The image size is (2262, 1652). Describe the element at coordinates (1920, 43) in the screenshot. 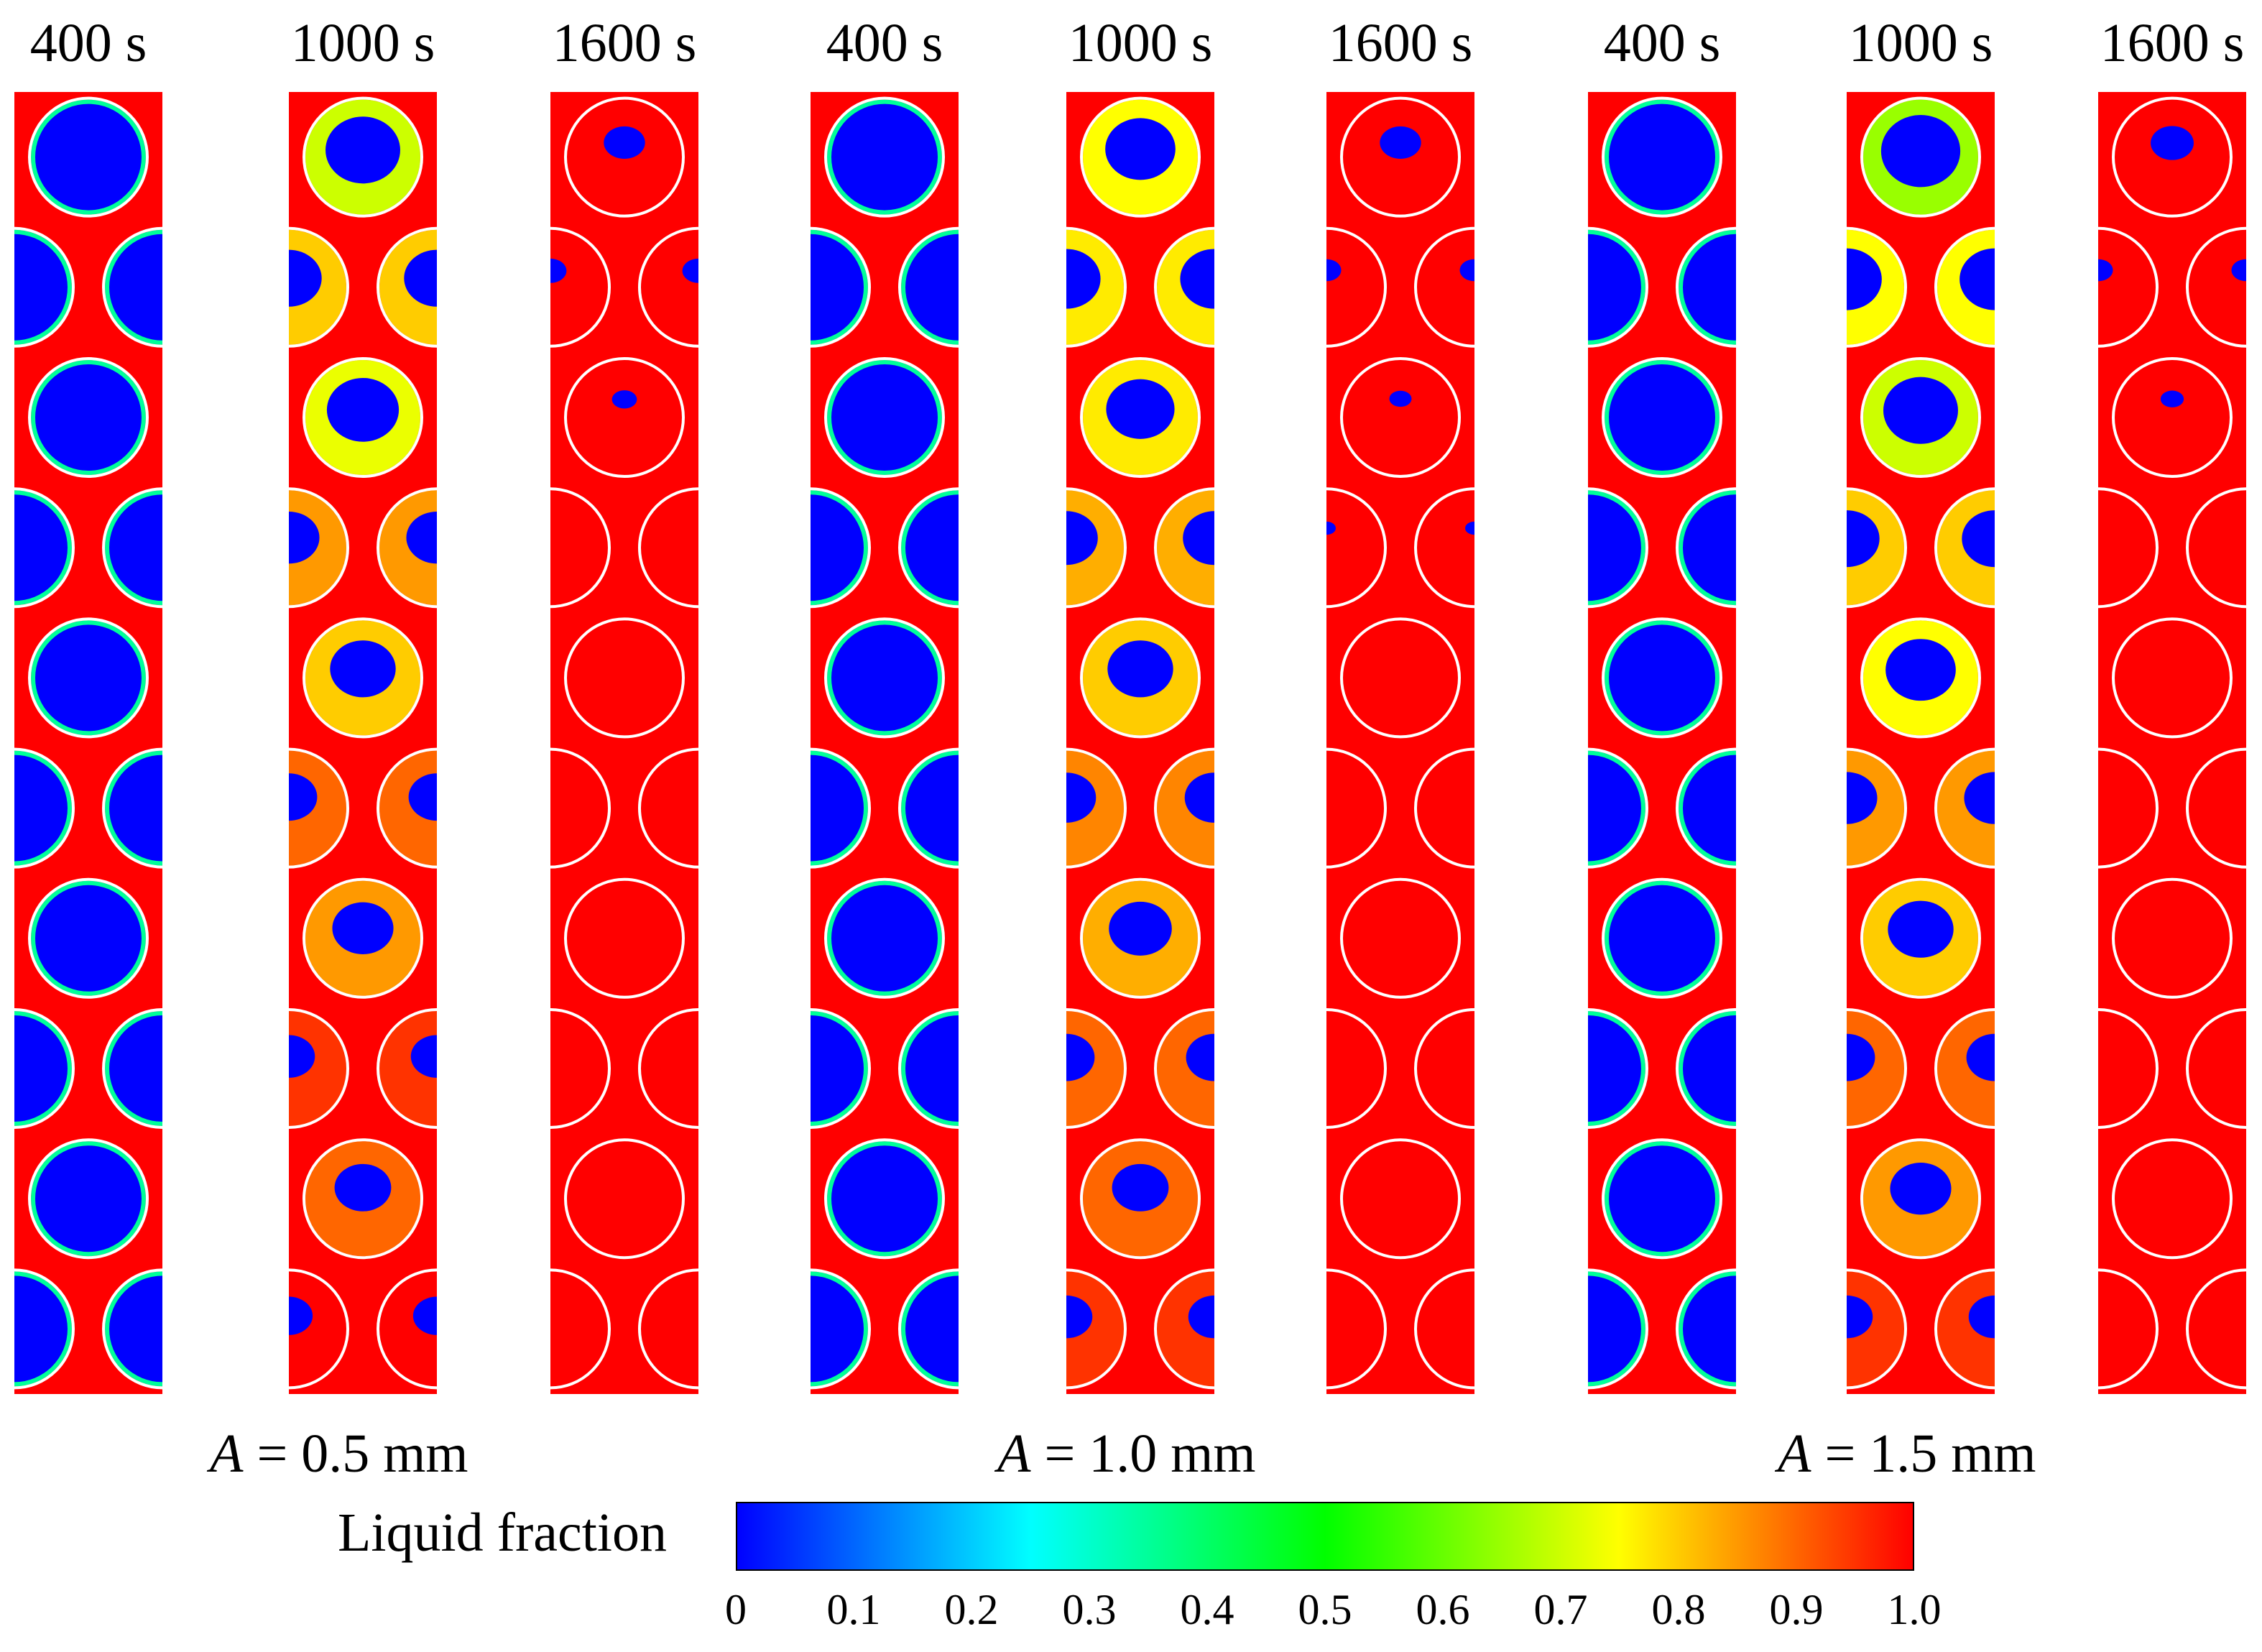

I see `time-label: 1000 s` at that location.